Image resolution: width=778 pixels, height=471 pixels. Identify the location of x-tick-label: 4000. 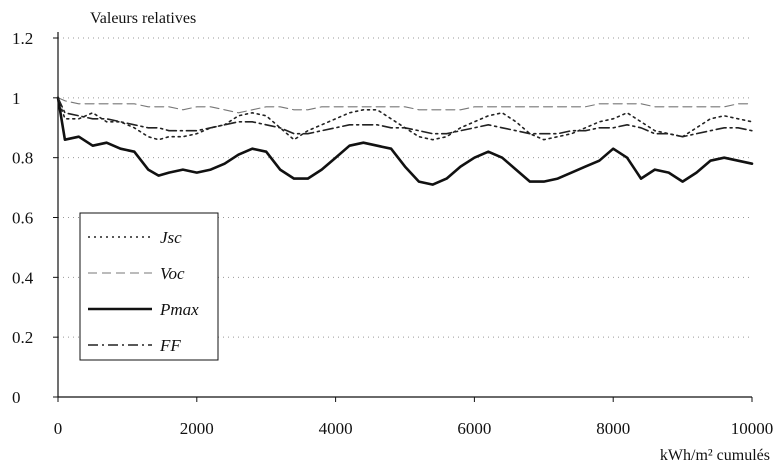
(336, 428).